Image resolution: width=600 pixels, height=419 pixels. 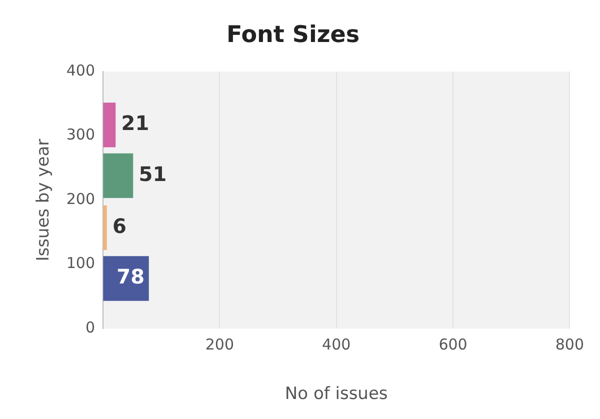 I want to click on y-tick-label: 0, so click(x=90, y=327).